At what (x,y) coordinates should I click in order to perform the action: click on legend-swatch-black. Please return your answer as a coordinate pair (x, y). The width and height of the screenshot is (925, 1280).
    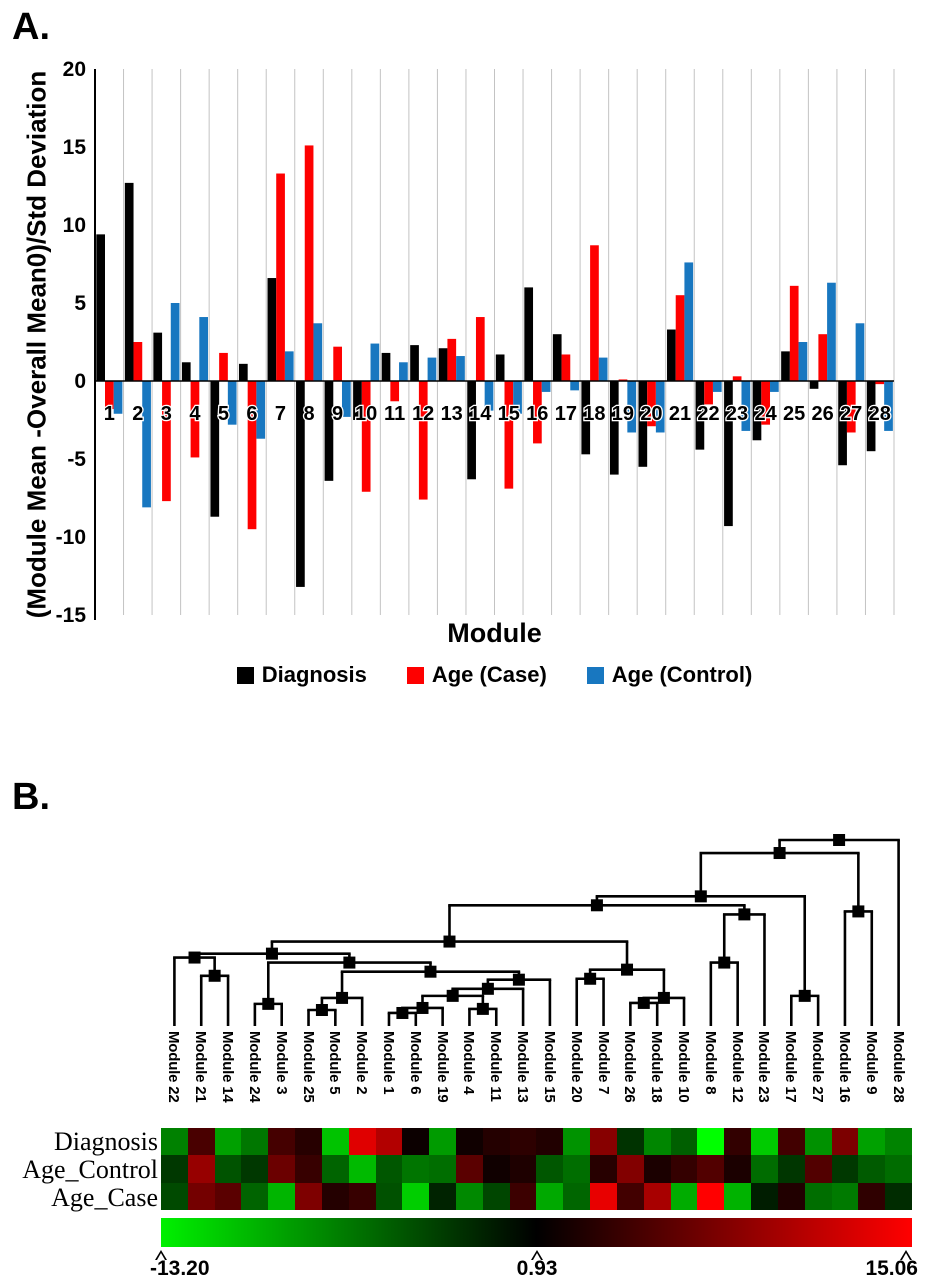
    Looking at the image, I should click on (245, 675).